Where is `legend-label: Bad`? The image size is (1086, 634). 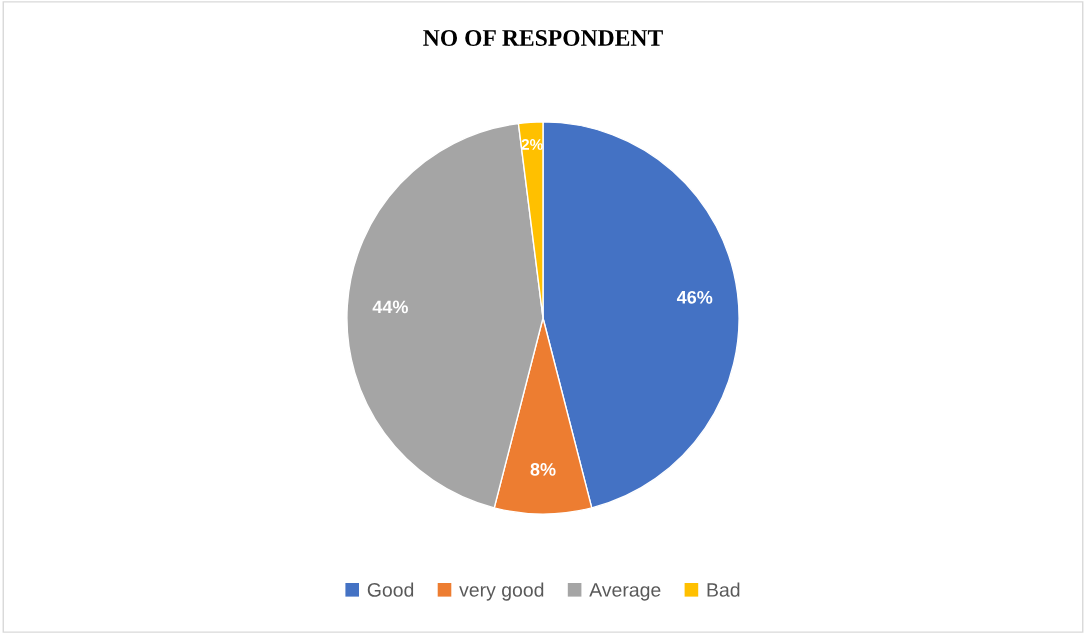
legend-label: Bad is located at coordinates (723, 589).